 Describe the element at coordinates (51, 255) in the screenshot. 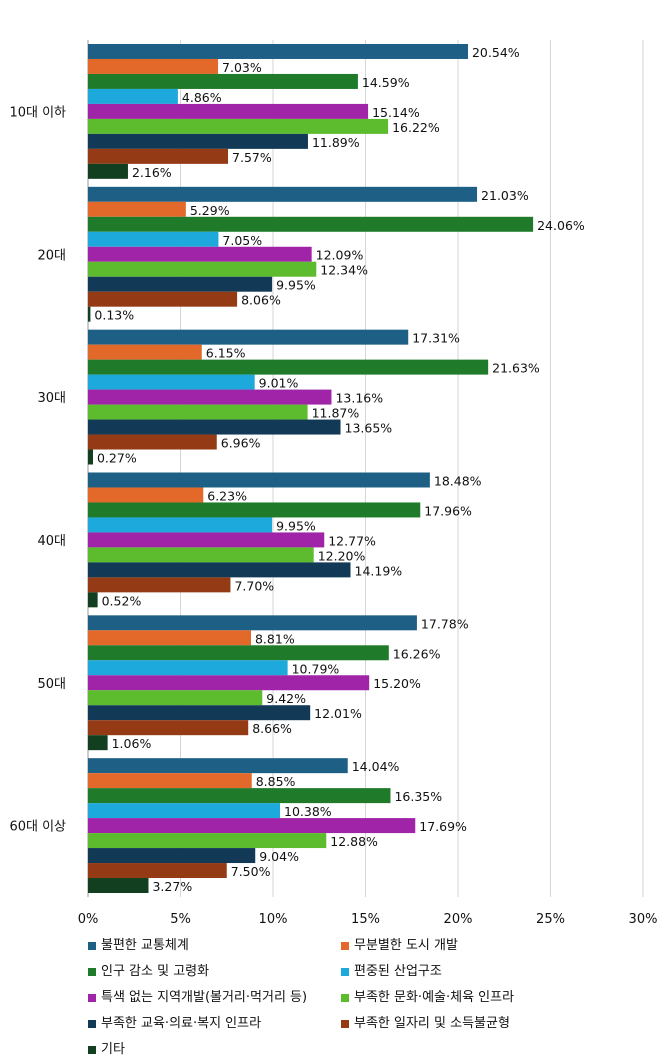

I see `category-label: 20대` at that location.